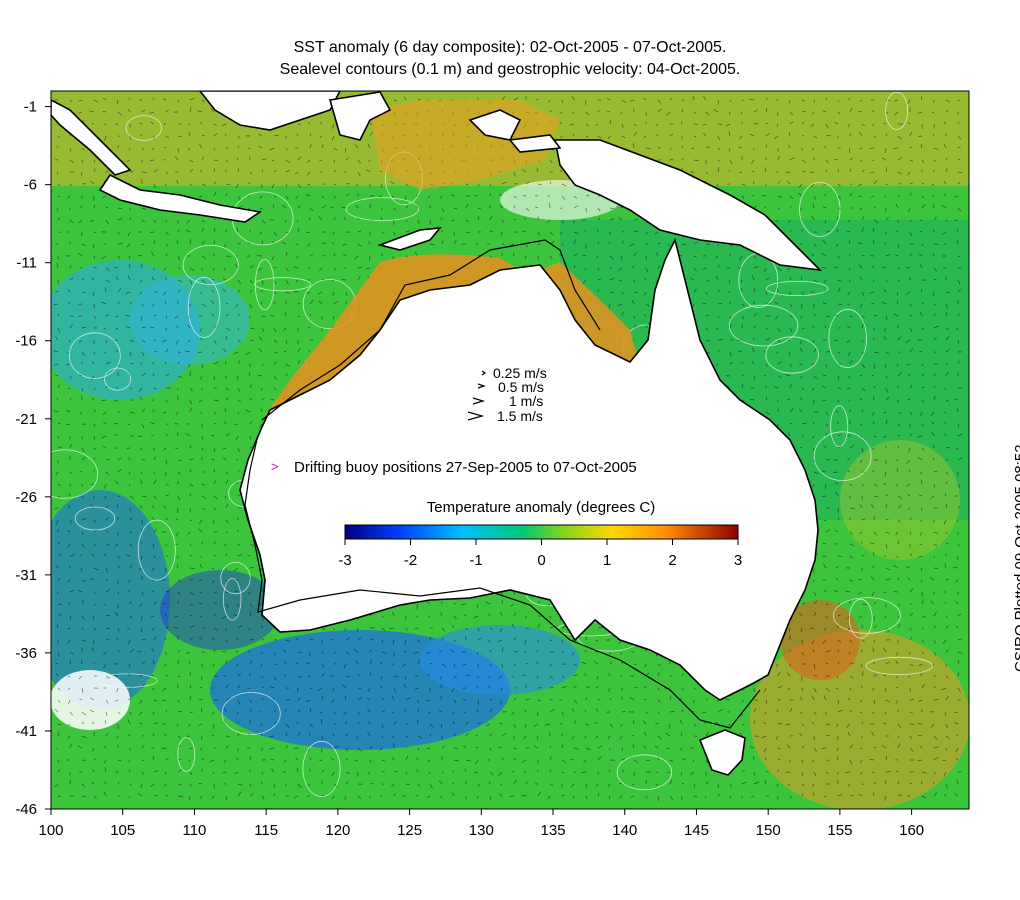 This screenshot has height=900, width=1020. Describe the element at coordinates (475, 560) in the screenshot. I see `colorbar-tick-label: -1` at that location.